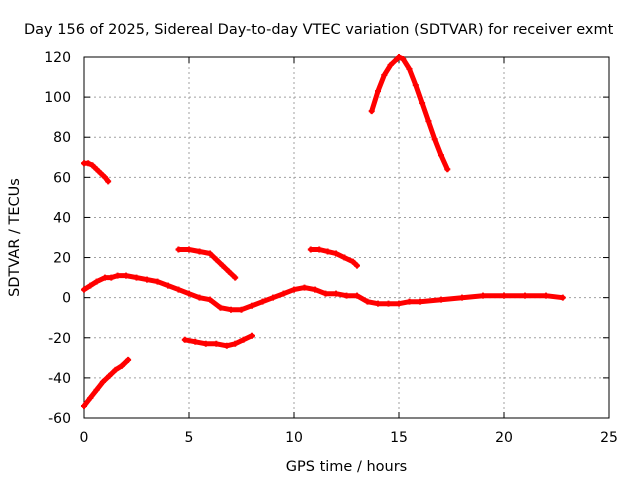 The height and width of the screenshot is (480, 640). Describe the element at coordinates (62, 218) in the screenshot. I see `y-tick-label: 40` at that location.